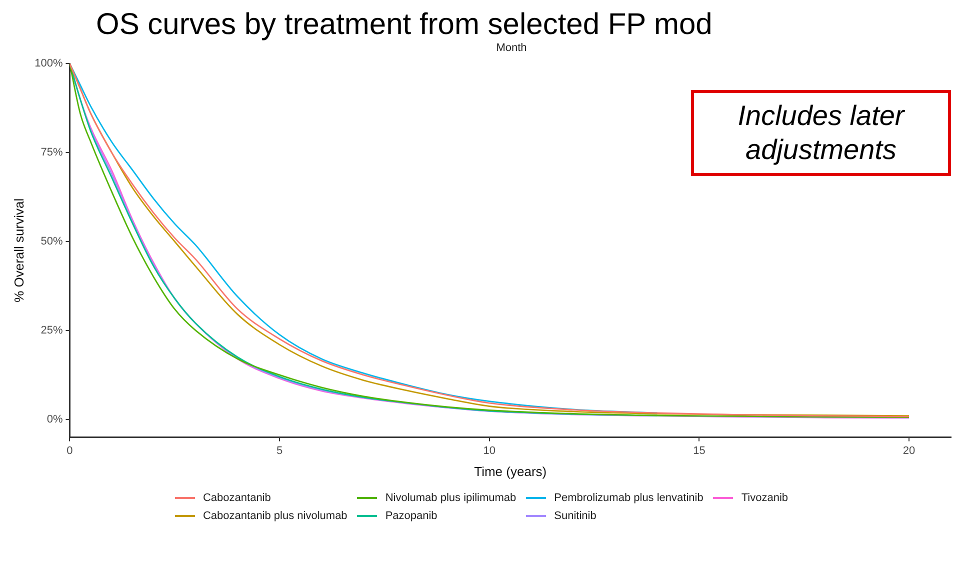 Image resolution: width=963 pixels, height=568 pixels. What do you see at coordinates (48, 64) in the screenshot?
I see `y-tick-label: 100%` at bounding box center [48, 64].